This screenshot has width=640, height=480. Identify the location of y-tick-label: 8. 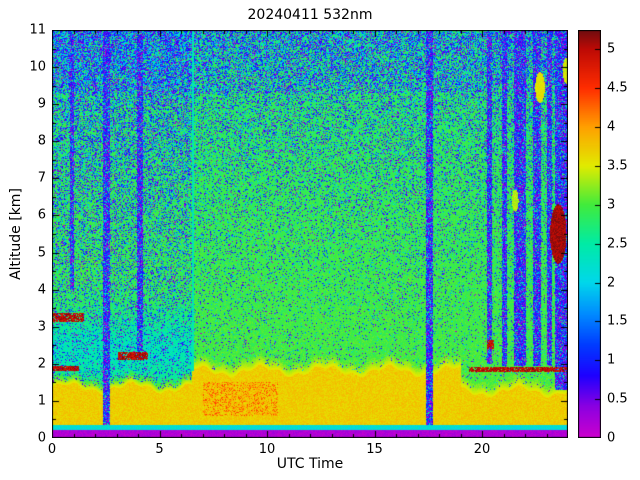
(41, 141).